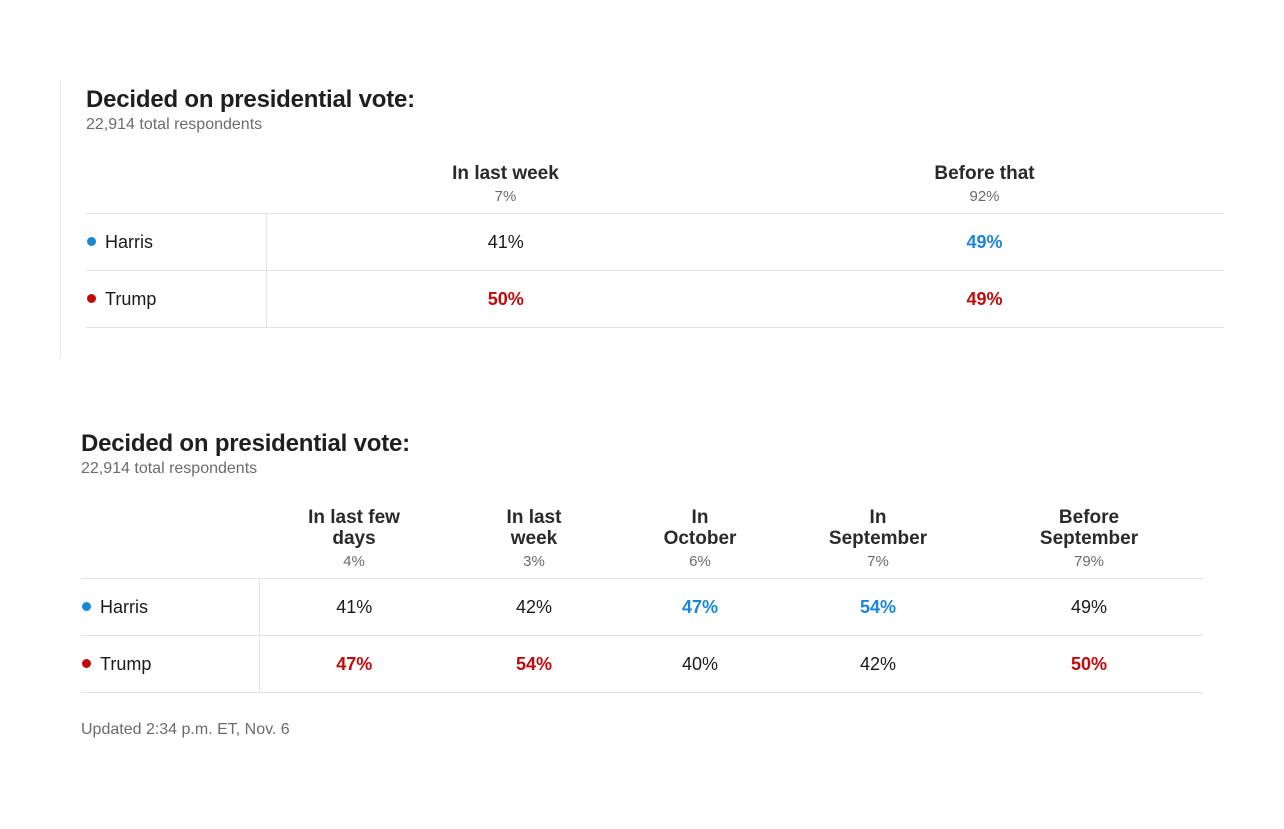 This screenshot has width=1284, height=829. I want to click on column-share: 3%, so click(534, 561).